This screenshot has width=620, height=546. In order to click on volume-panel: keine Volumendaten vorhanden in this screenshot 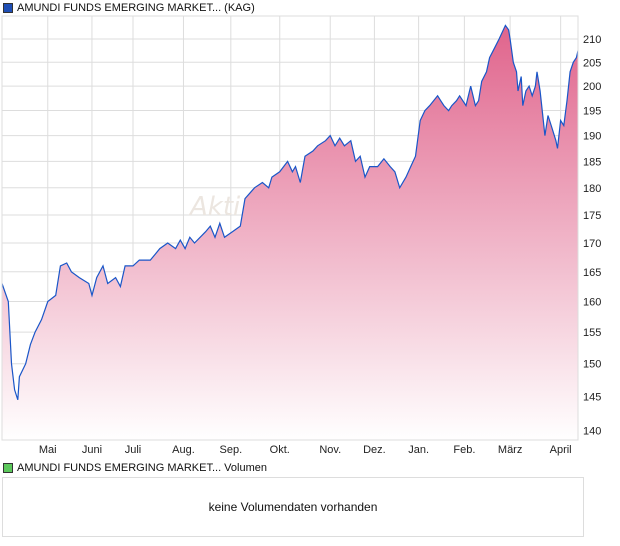, I will do `click(293, 507)`.